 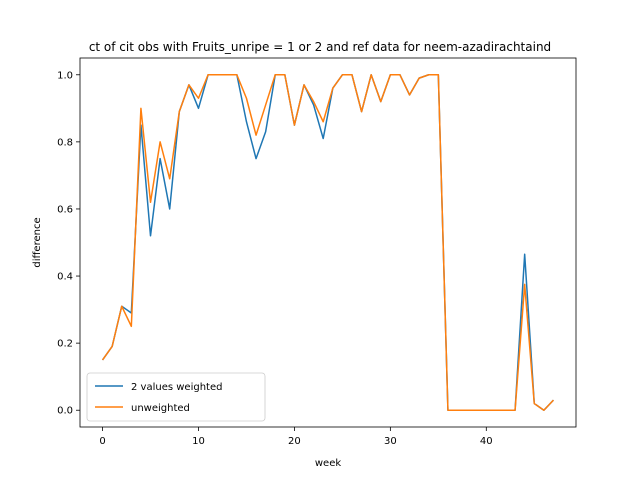 What do you see at coordinates (294, 441) in the screenshot?
I see `x-tick-label: 20` at bounding box center [294, 441].